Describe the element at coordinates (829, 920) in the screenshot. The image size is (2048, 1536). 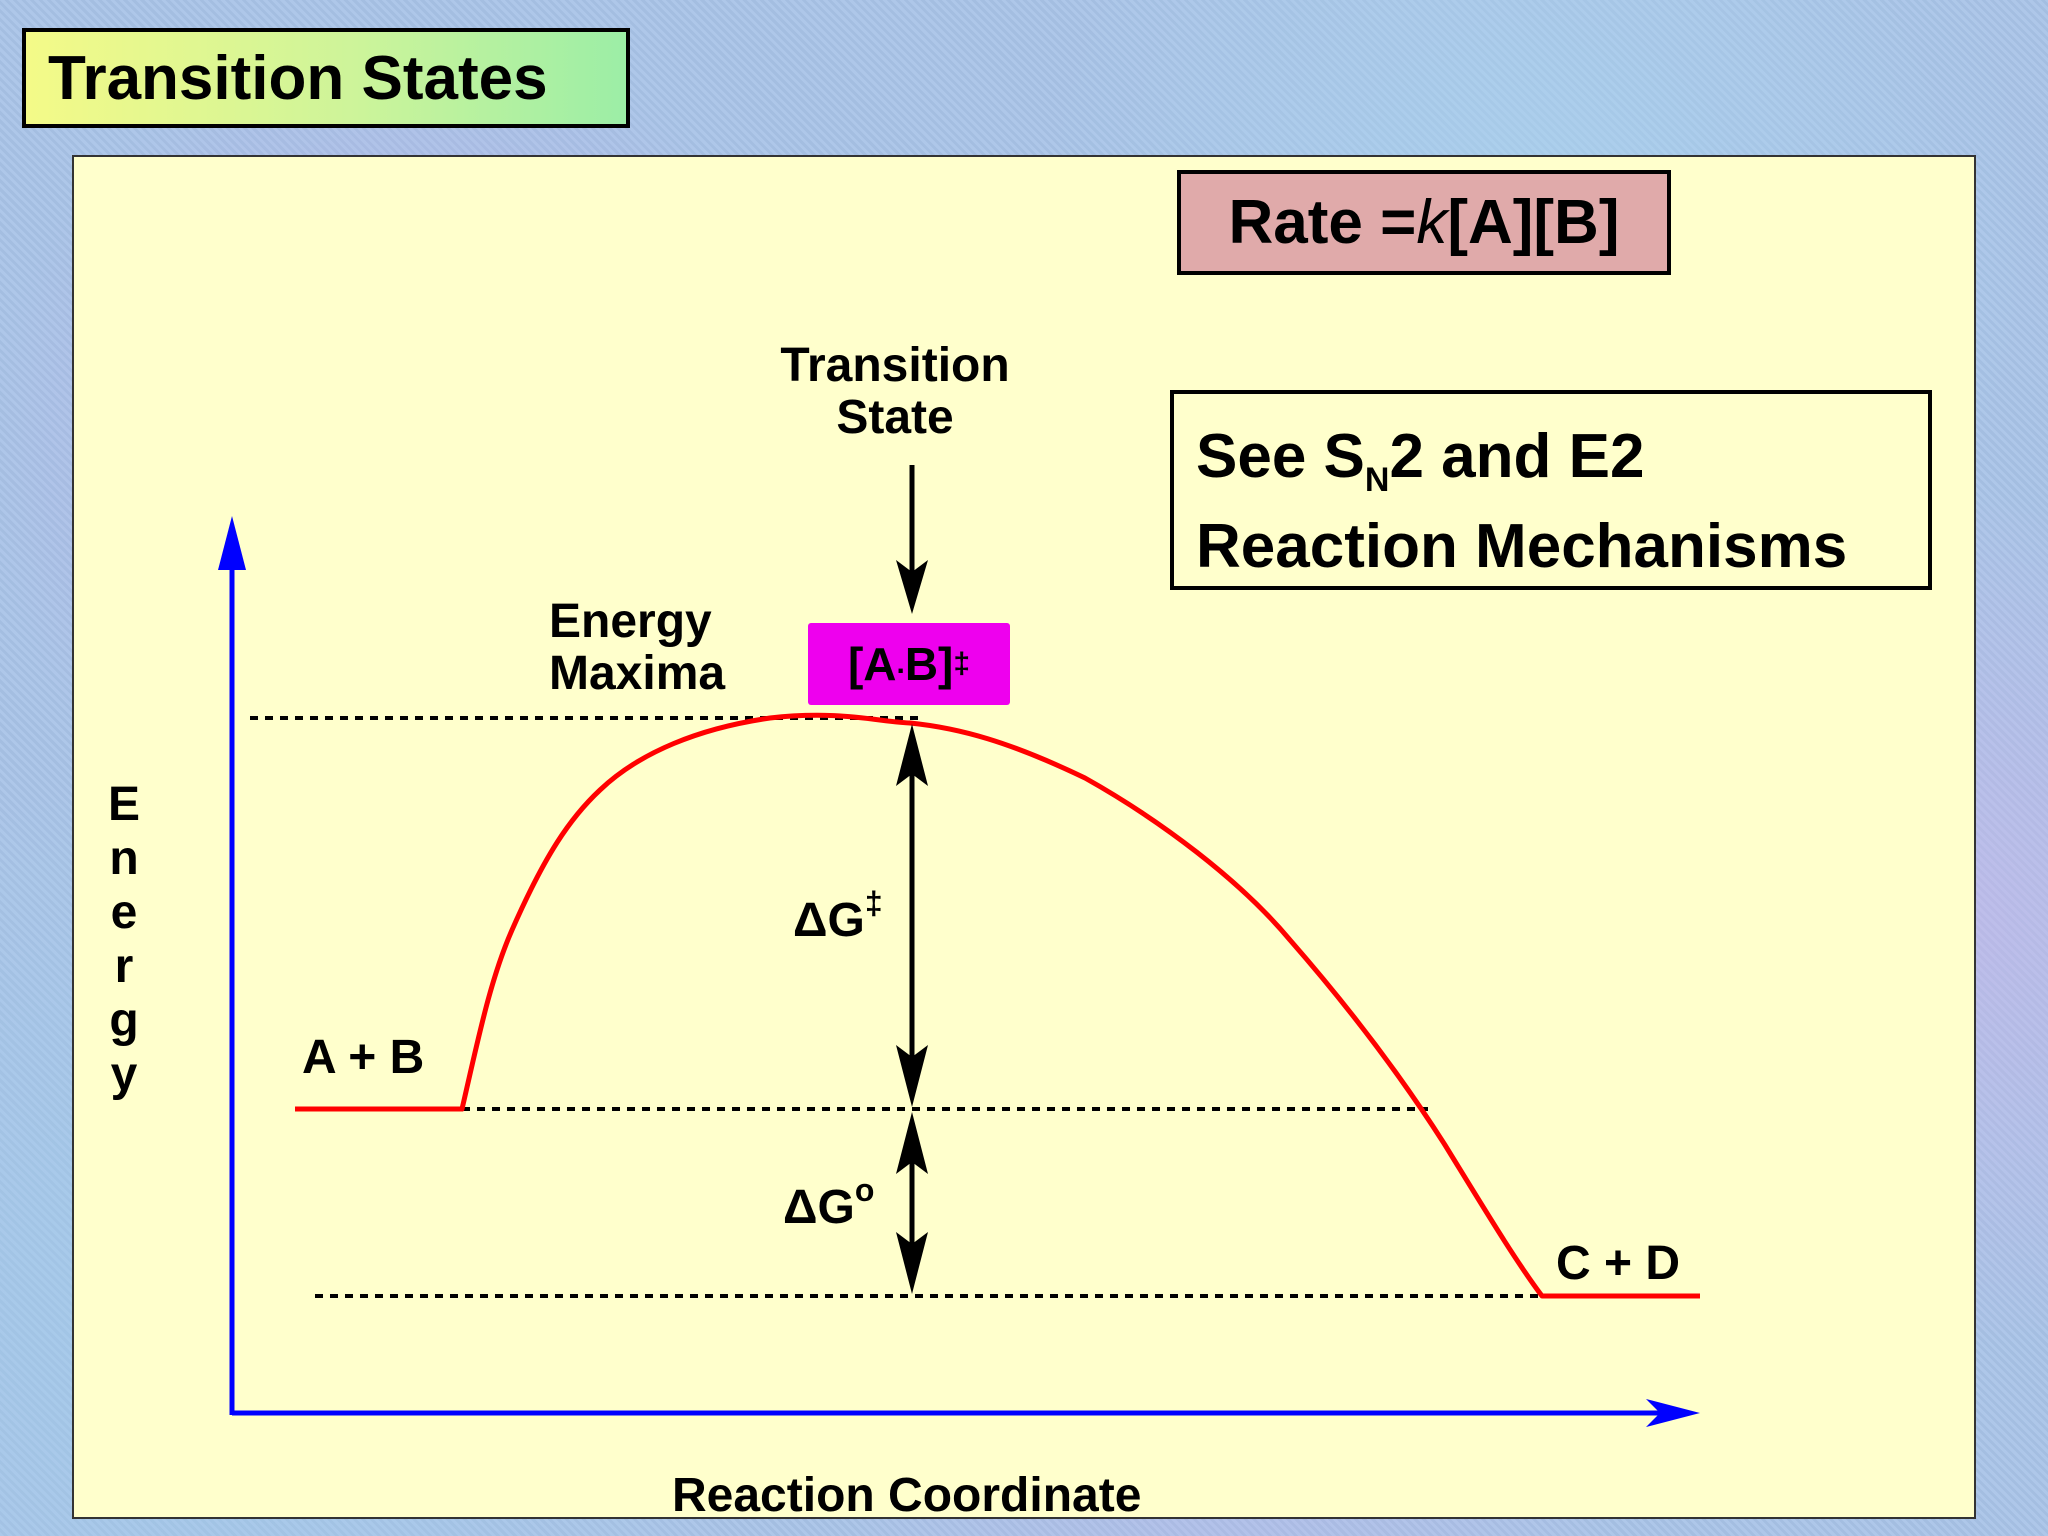
I see `activation-energy-symbol: ΔG` at that location.